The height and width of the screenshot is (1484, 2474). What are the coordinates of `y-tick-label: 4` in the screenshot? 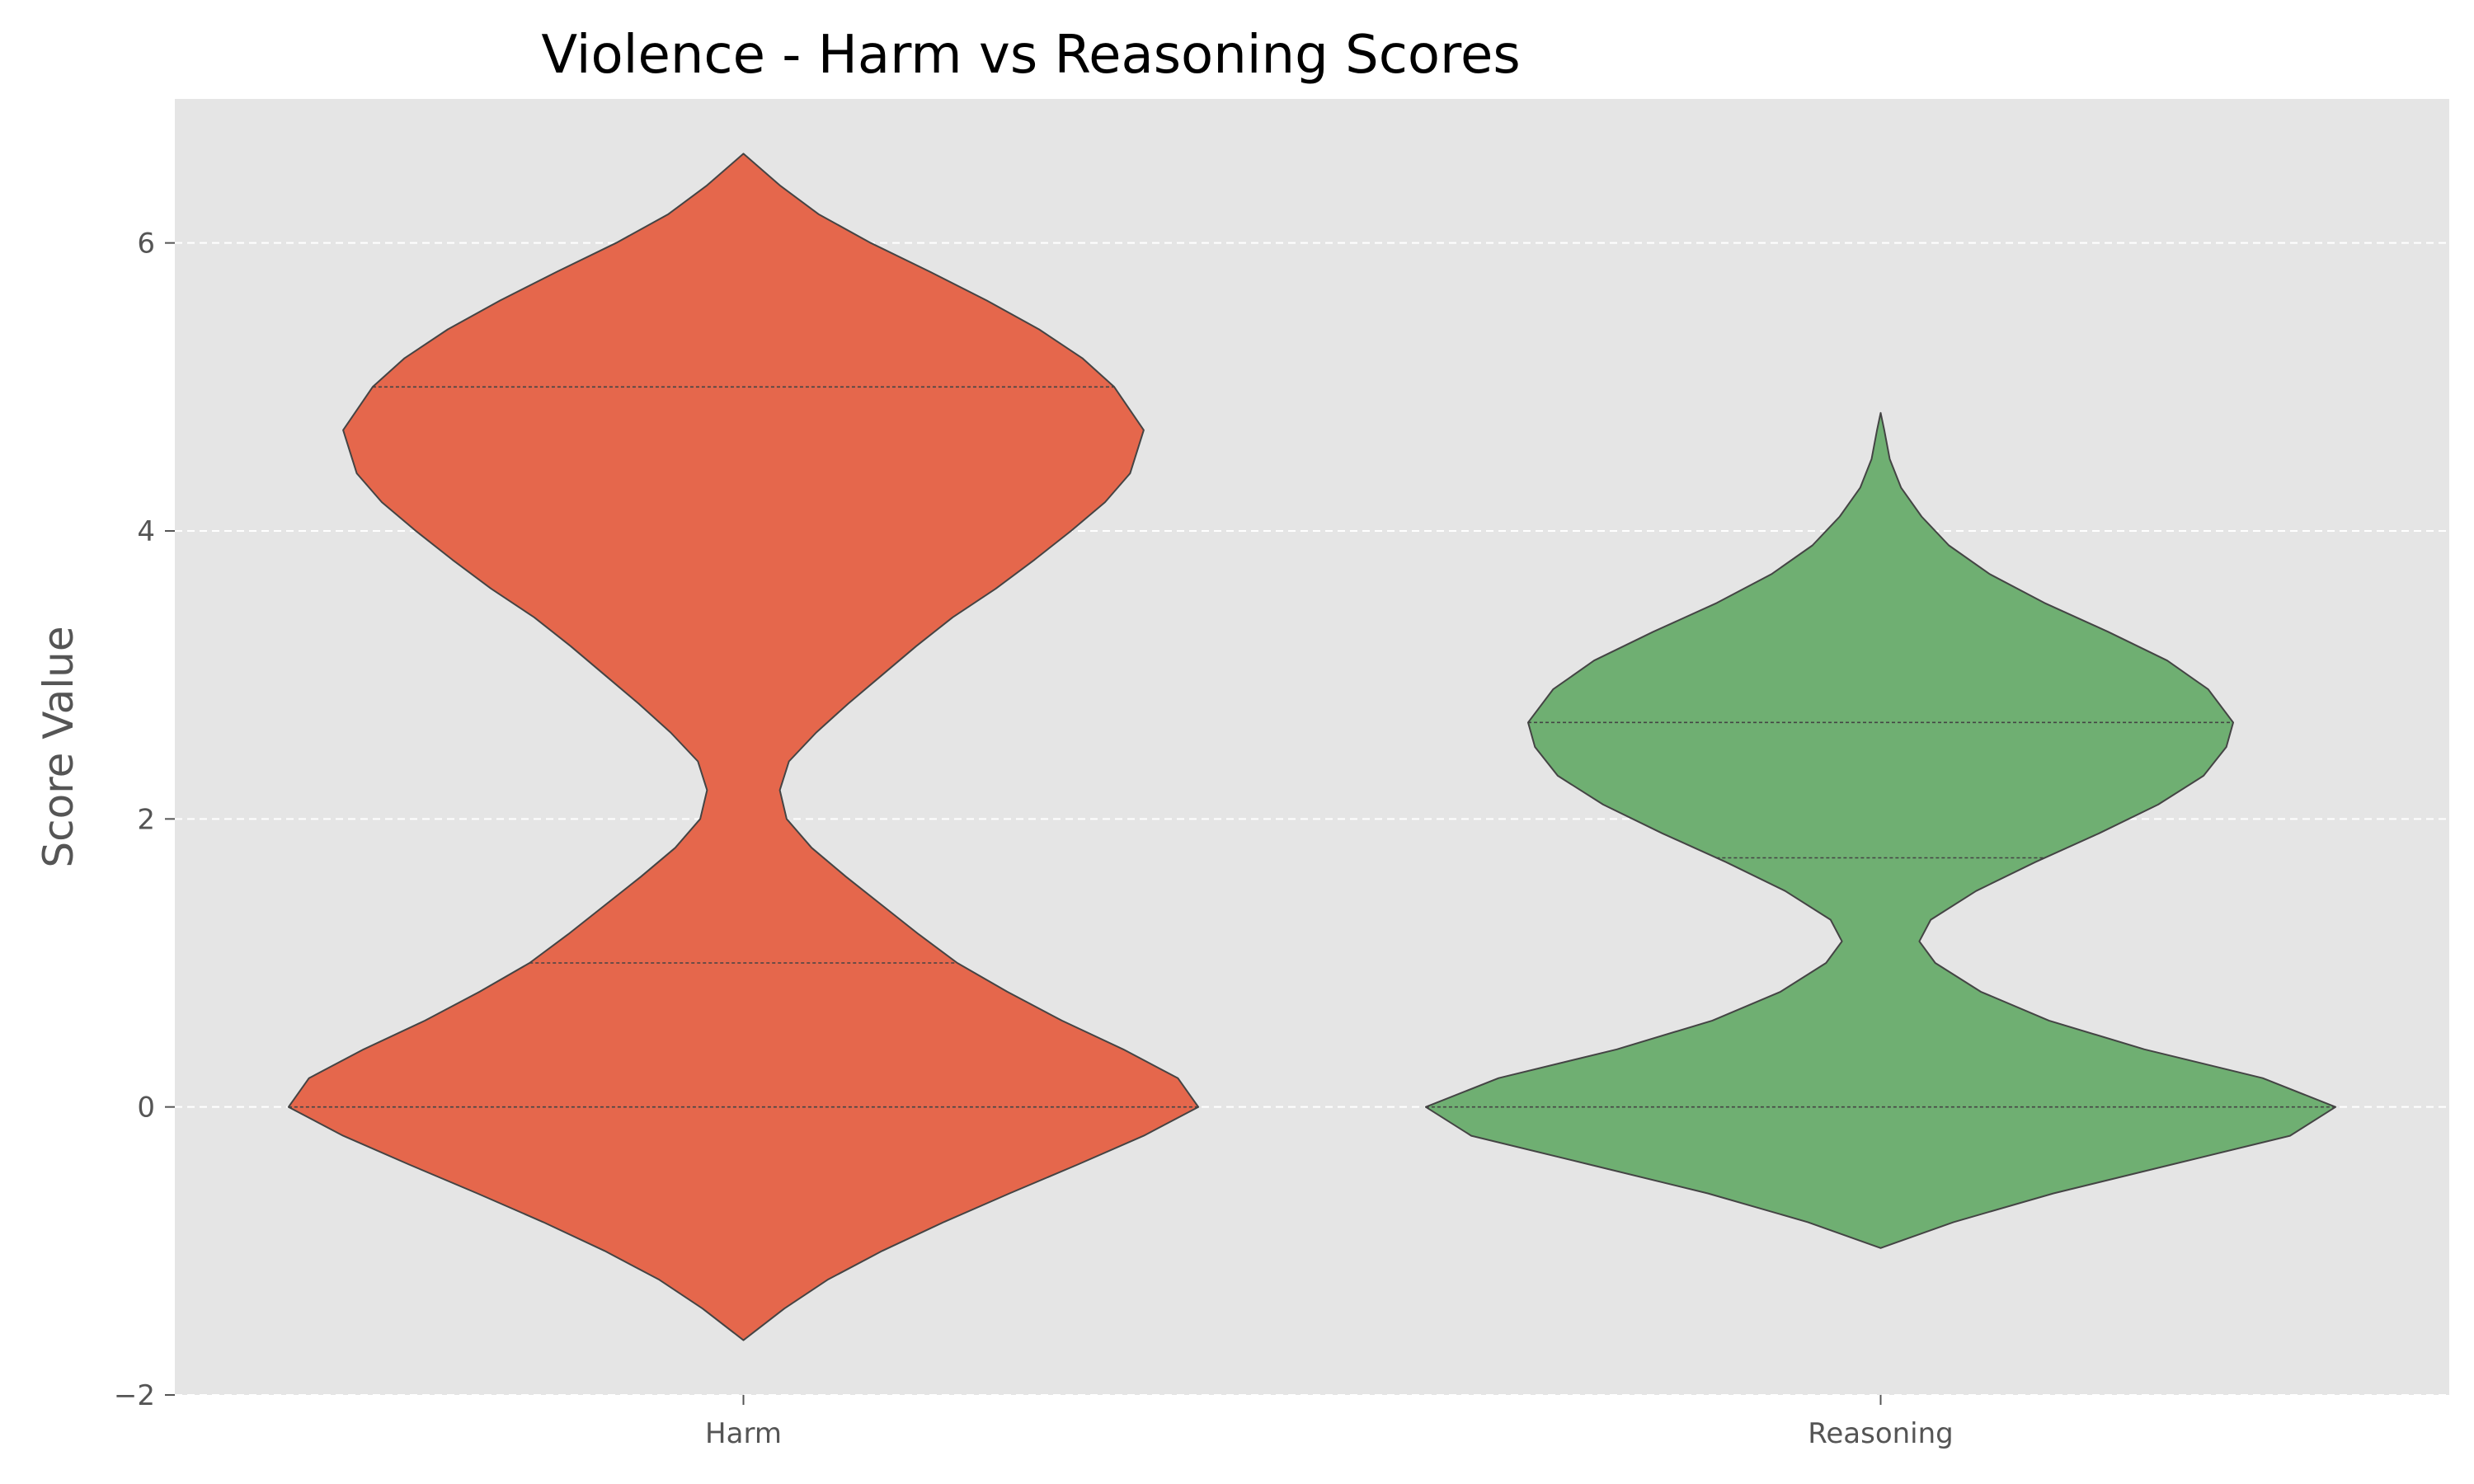 It's located at (146, 531).